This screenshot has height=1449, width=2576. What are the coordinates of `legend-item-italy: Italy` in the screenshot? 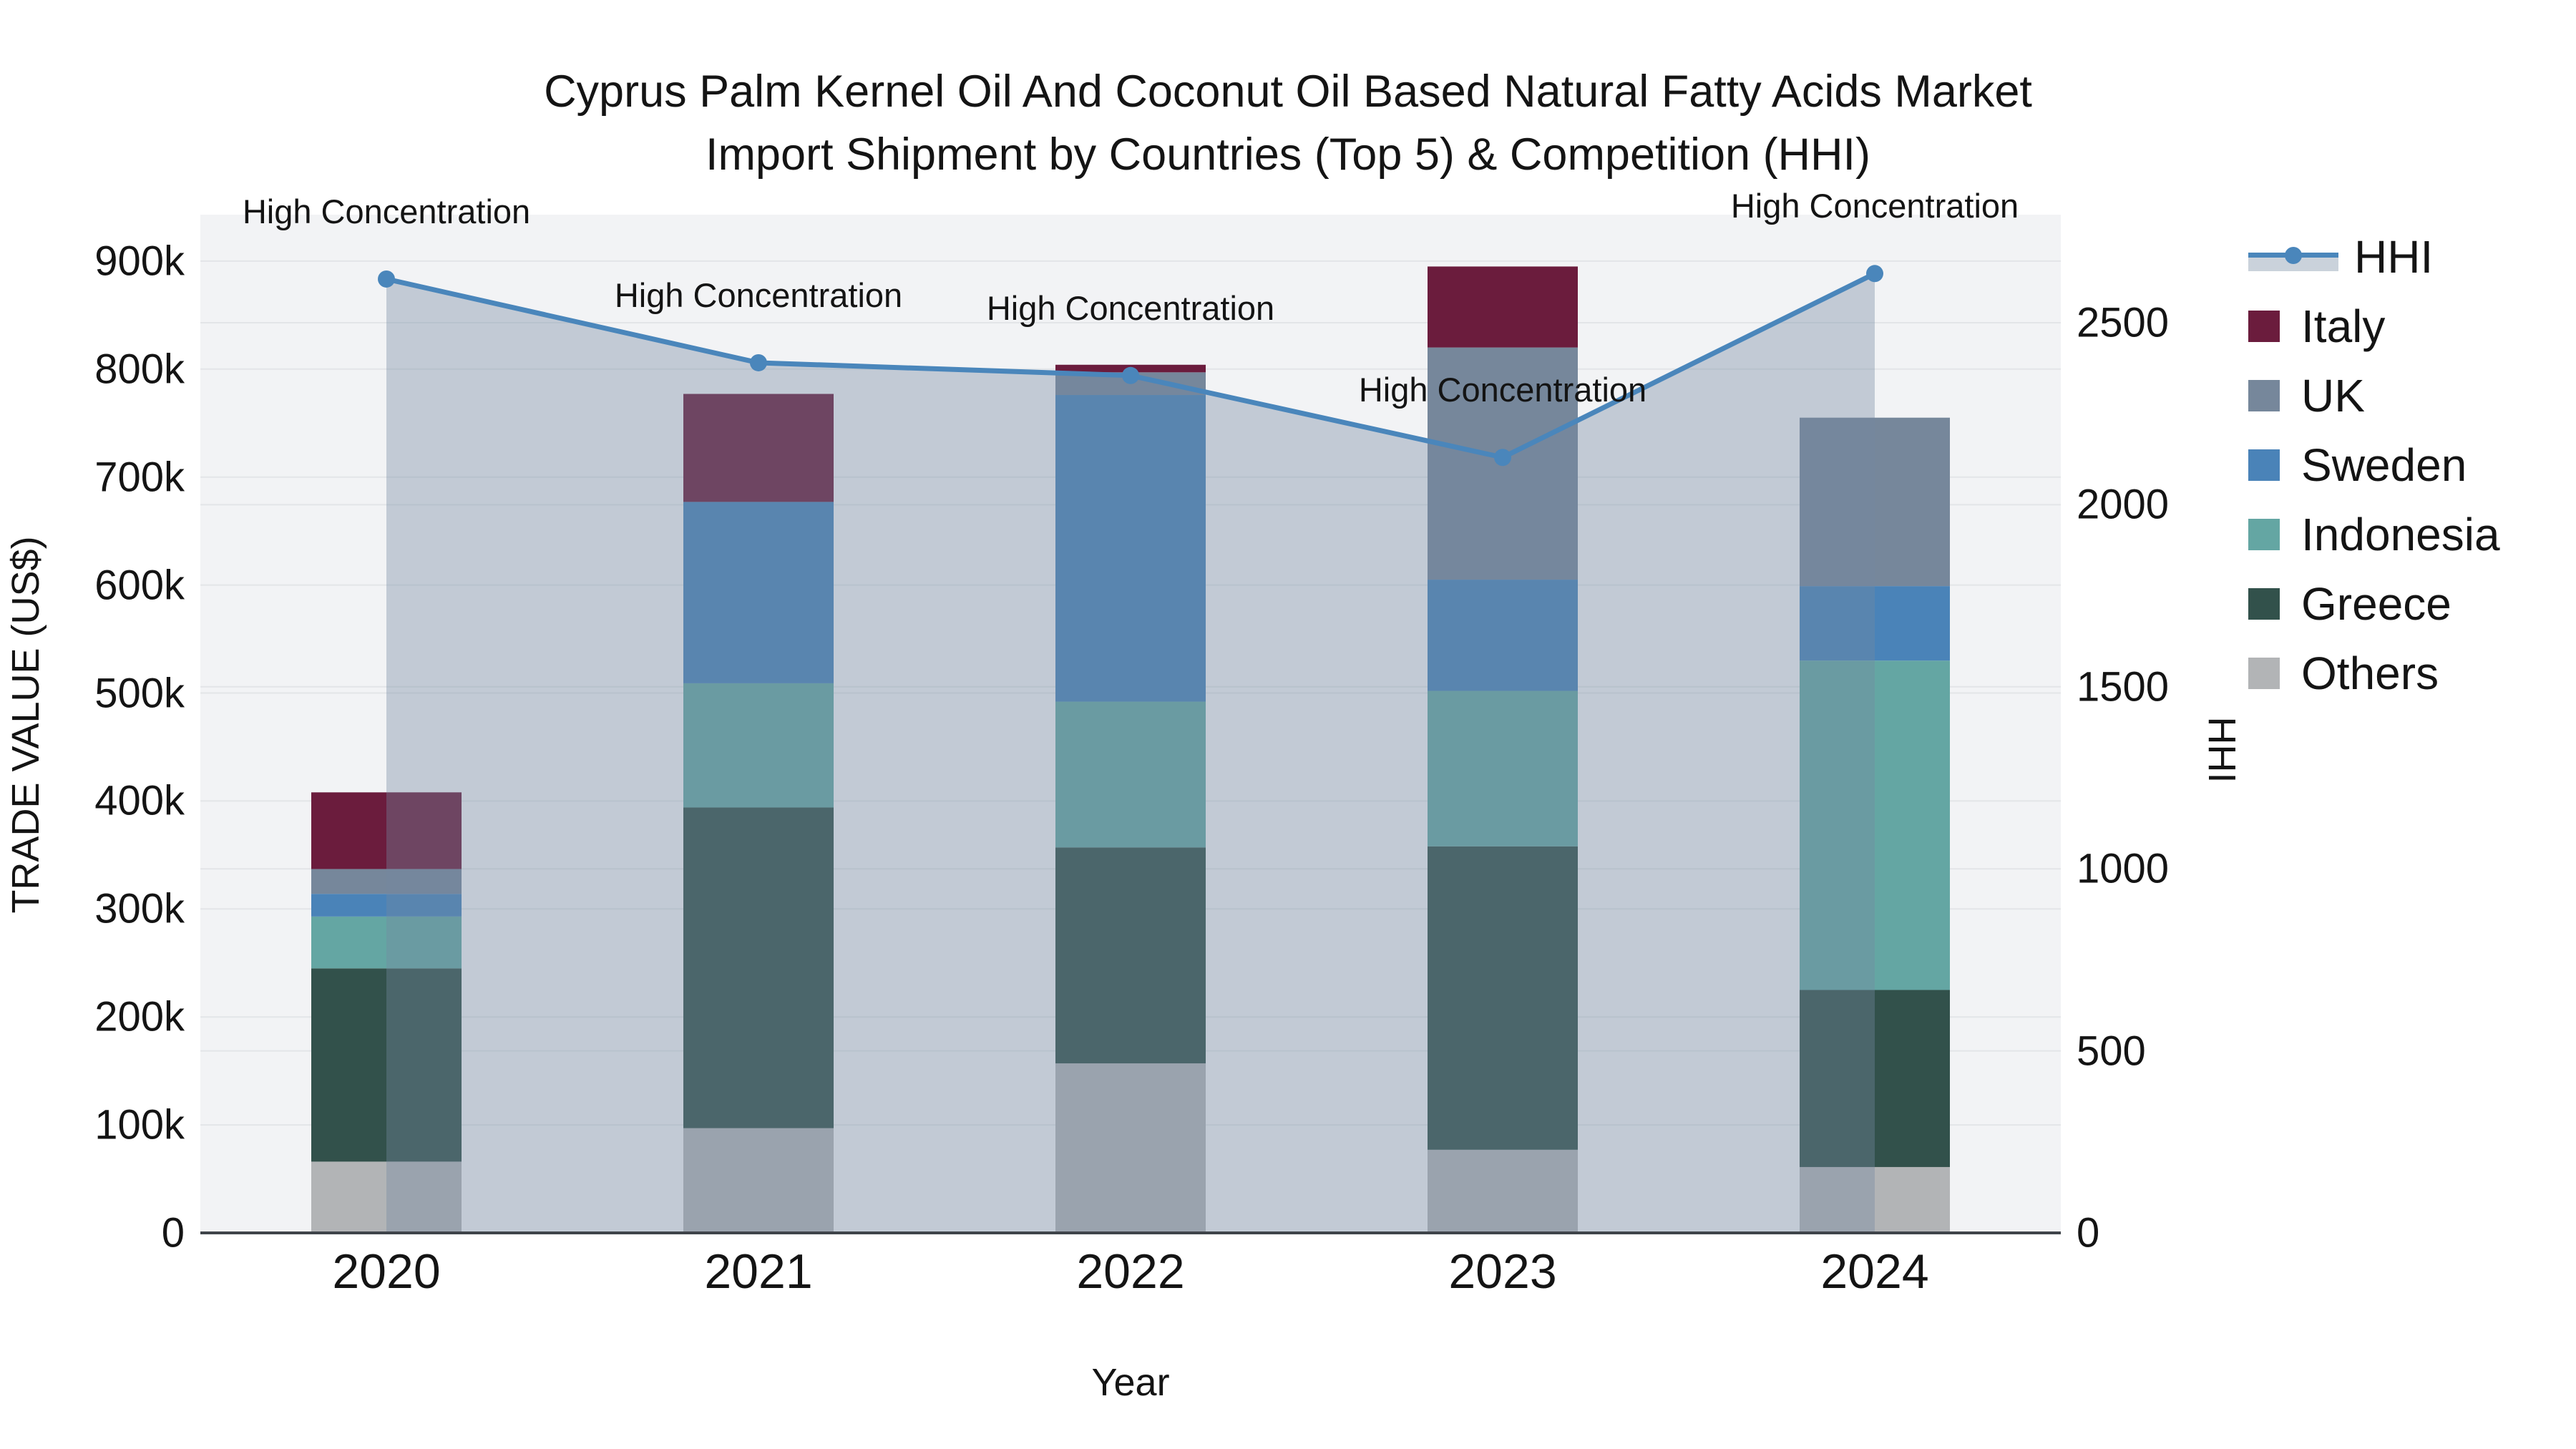 It's located at (2374, 326).